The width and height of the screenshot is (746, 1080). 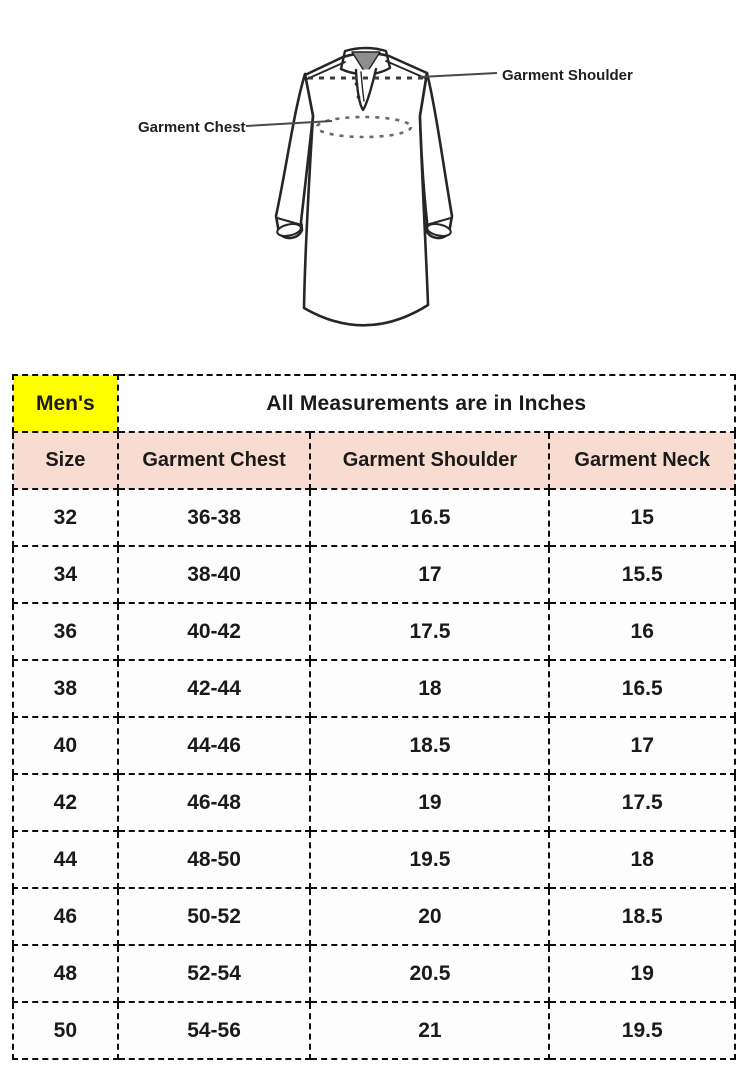 What do you see at coordinates (642, 973) in the screenshot?
I see `cell-neck: 19` at bounding box center [642, 973].